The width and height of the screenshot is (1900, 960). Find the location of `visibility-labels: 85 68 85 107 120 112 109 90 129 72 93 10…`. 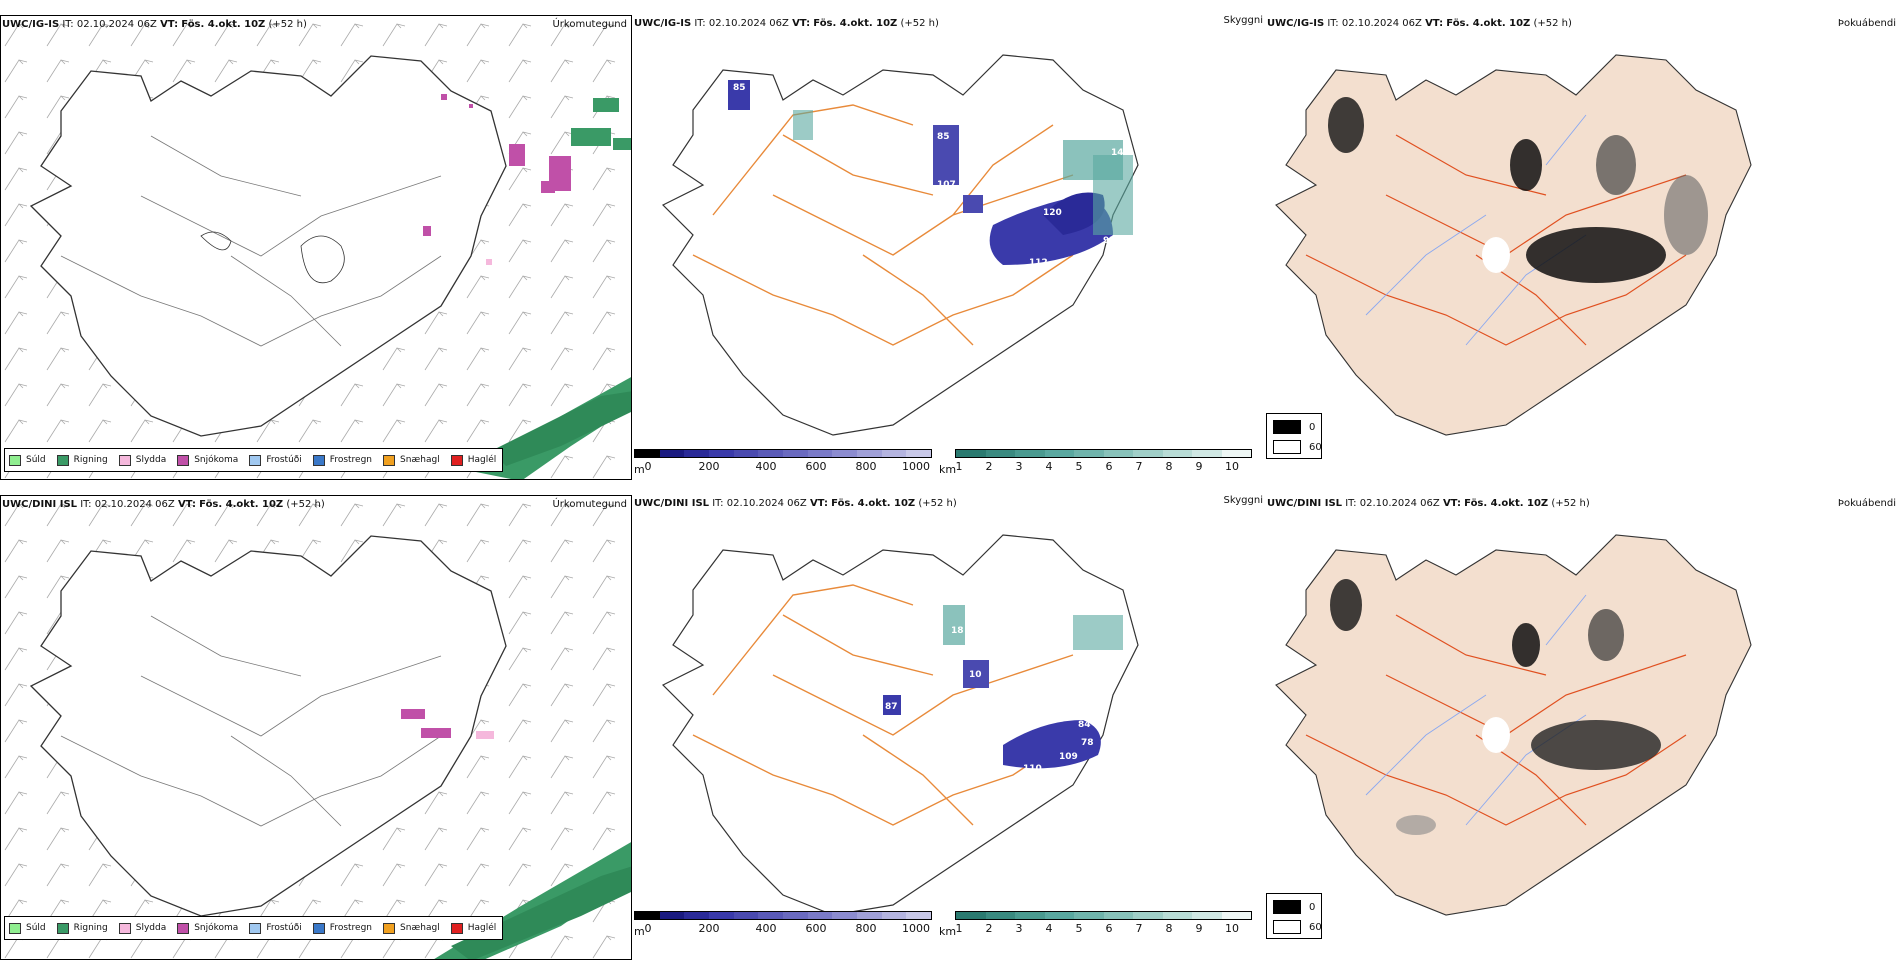

visibility-labels: 85 68 85 107 120 112 109 90 129 72 93 10… is located at coordinates (946, 191).